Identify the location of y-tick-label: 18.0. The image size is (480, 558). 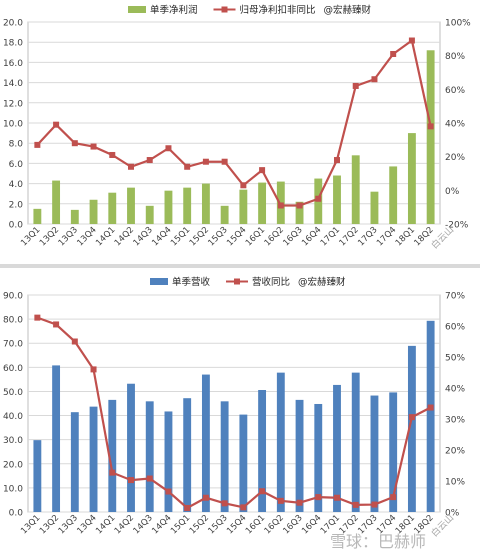
(13, 44).